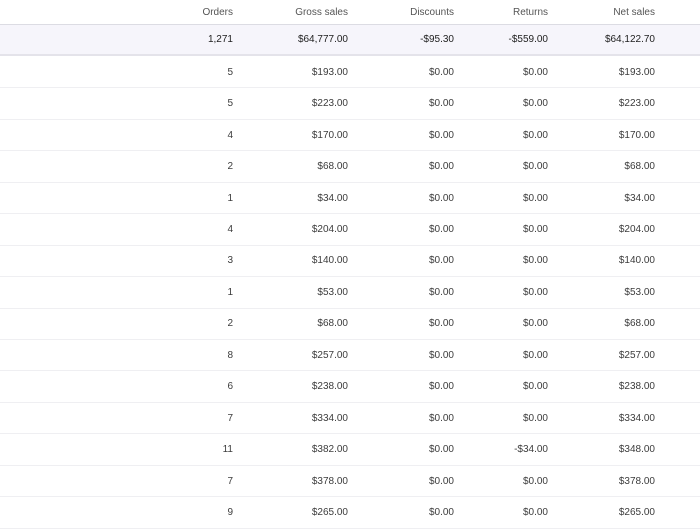 This screenshot has height=529, width=700. What do you see at coordinates (350, 482) in the screenshot?
I see `table-row: 7 $378.00 $0.00 $0.00 $378.00` at bounding box center [350, 482].